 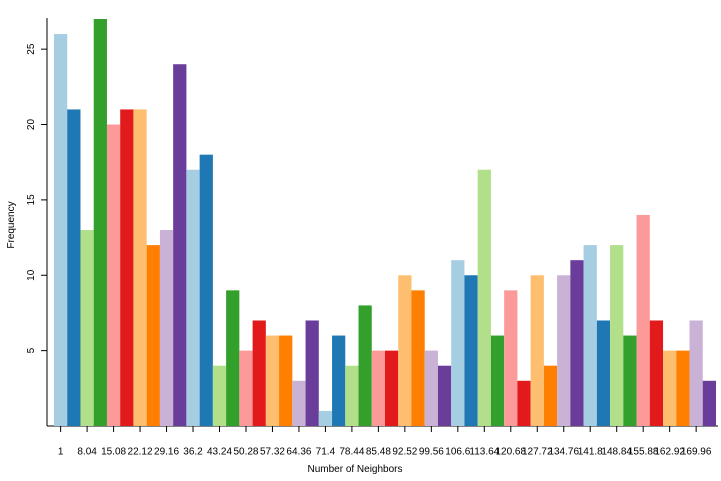 I want to click on x-tick-label: 134.76, so click(x=563, y=452).